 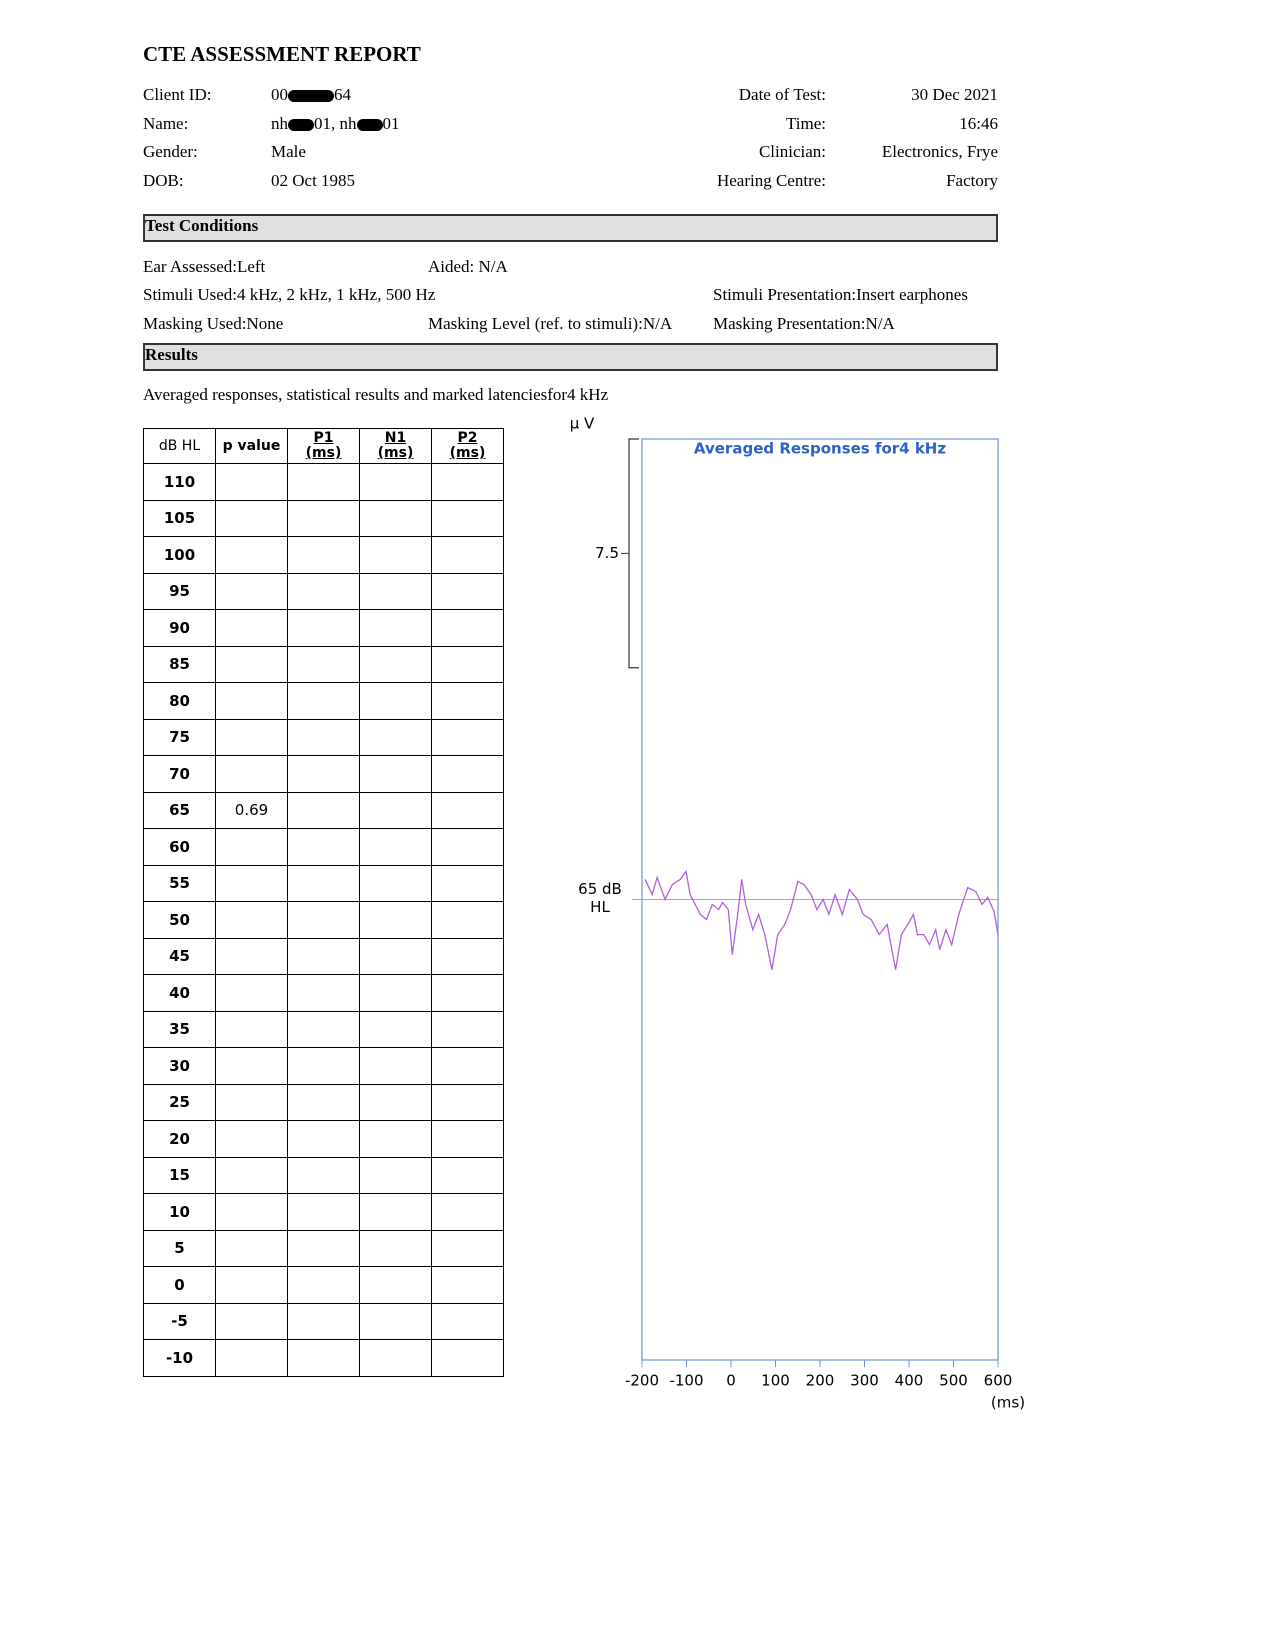 What do you see at coordinates (1008, 1403) in the screenshot?
I see `x-unit: (ms)` at bounding box center [1008, 1403].